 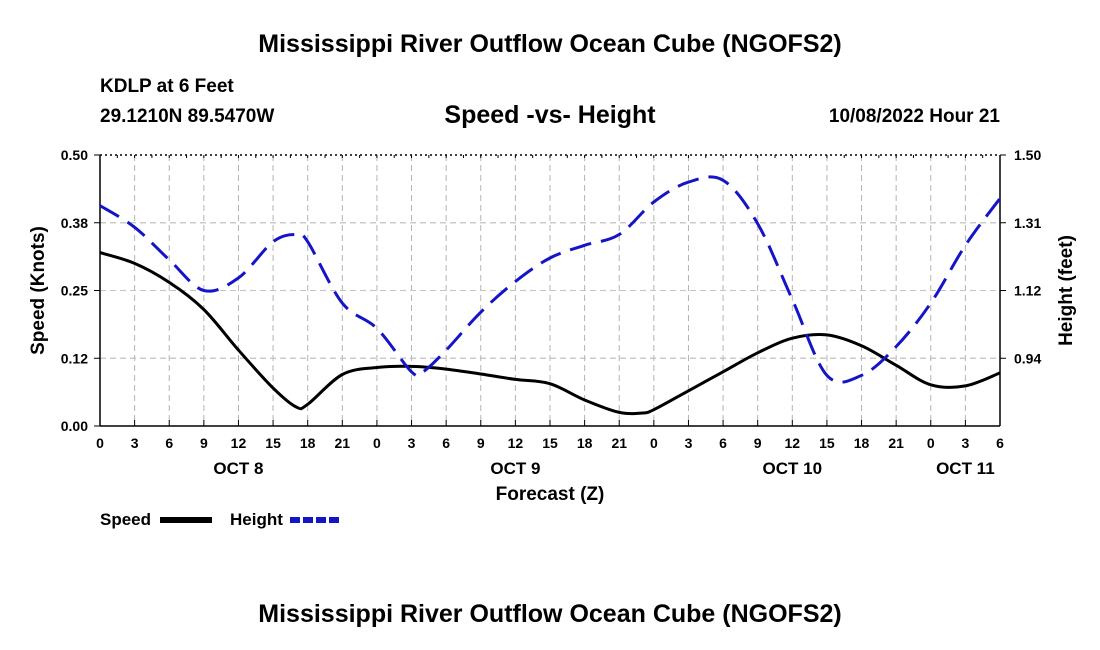 I want to click on y2-tick-label: 1.12, so click(x=1027, y=291).